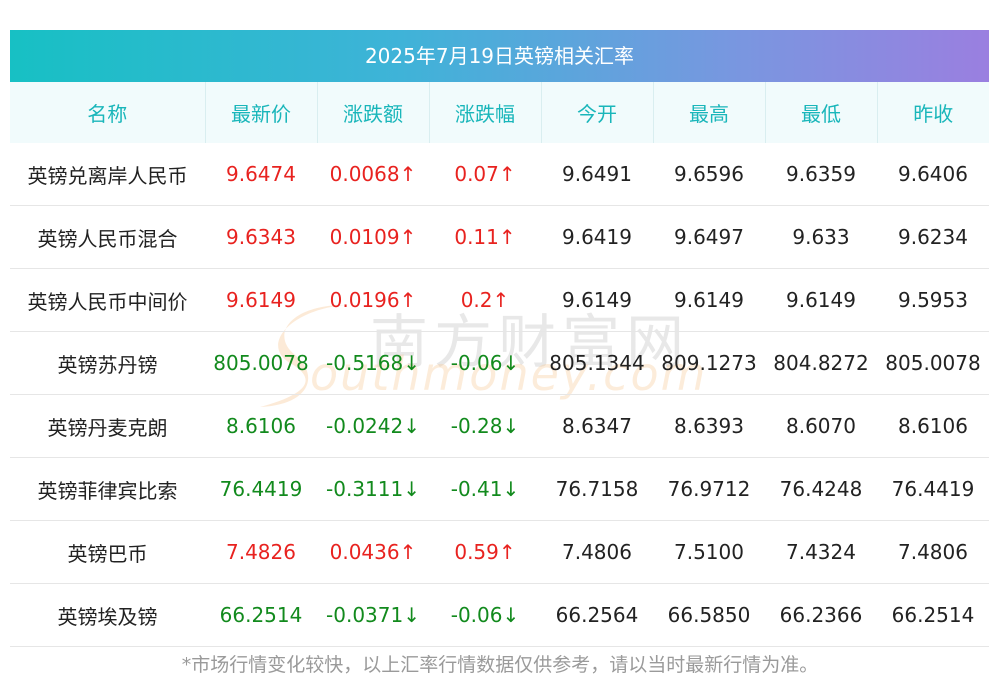 This screenshot has height=698, width=1000. I want to click on cell-prev: 9.5953, so click(933, 300).